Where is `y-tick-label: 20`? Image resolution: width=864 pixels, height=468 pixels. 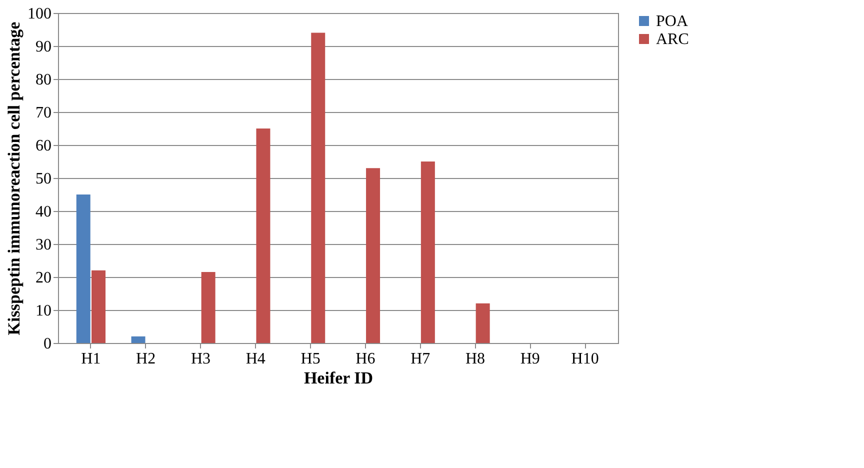
y-tick-label: 20 is located at coordinates (44, 278).